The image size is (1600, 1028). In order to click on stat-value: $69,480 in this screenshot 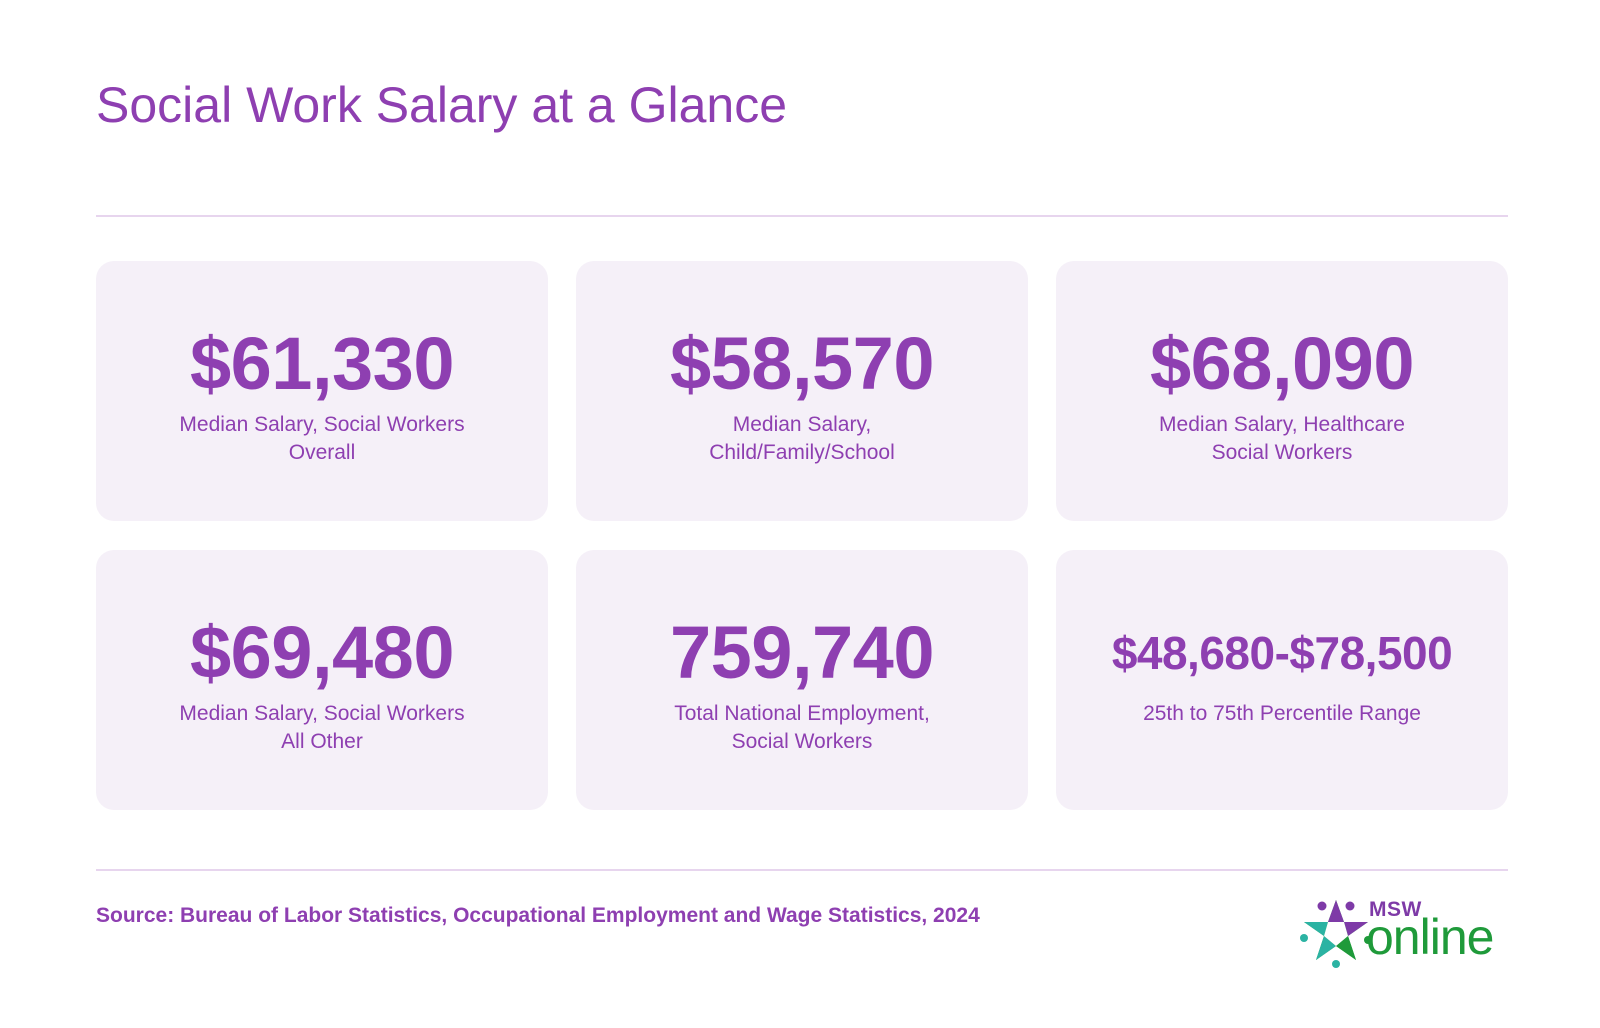, I will do `click(322, 652)`.